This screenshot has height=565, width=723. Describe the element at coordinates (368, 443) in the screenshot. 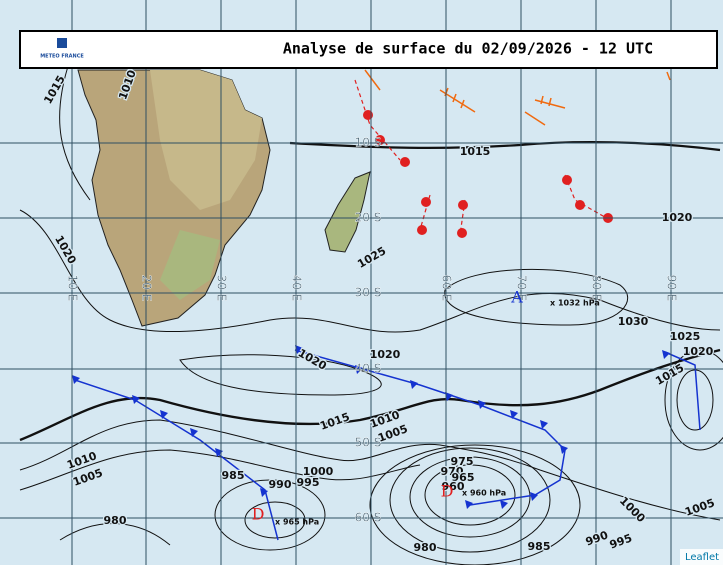

I see `latitude-label: 50 S` at that location.